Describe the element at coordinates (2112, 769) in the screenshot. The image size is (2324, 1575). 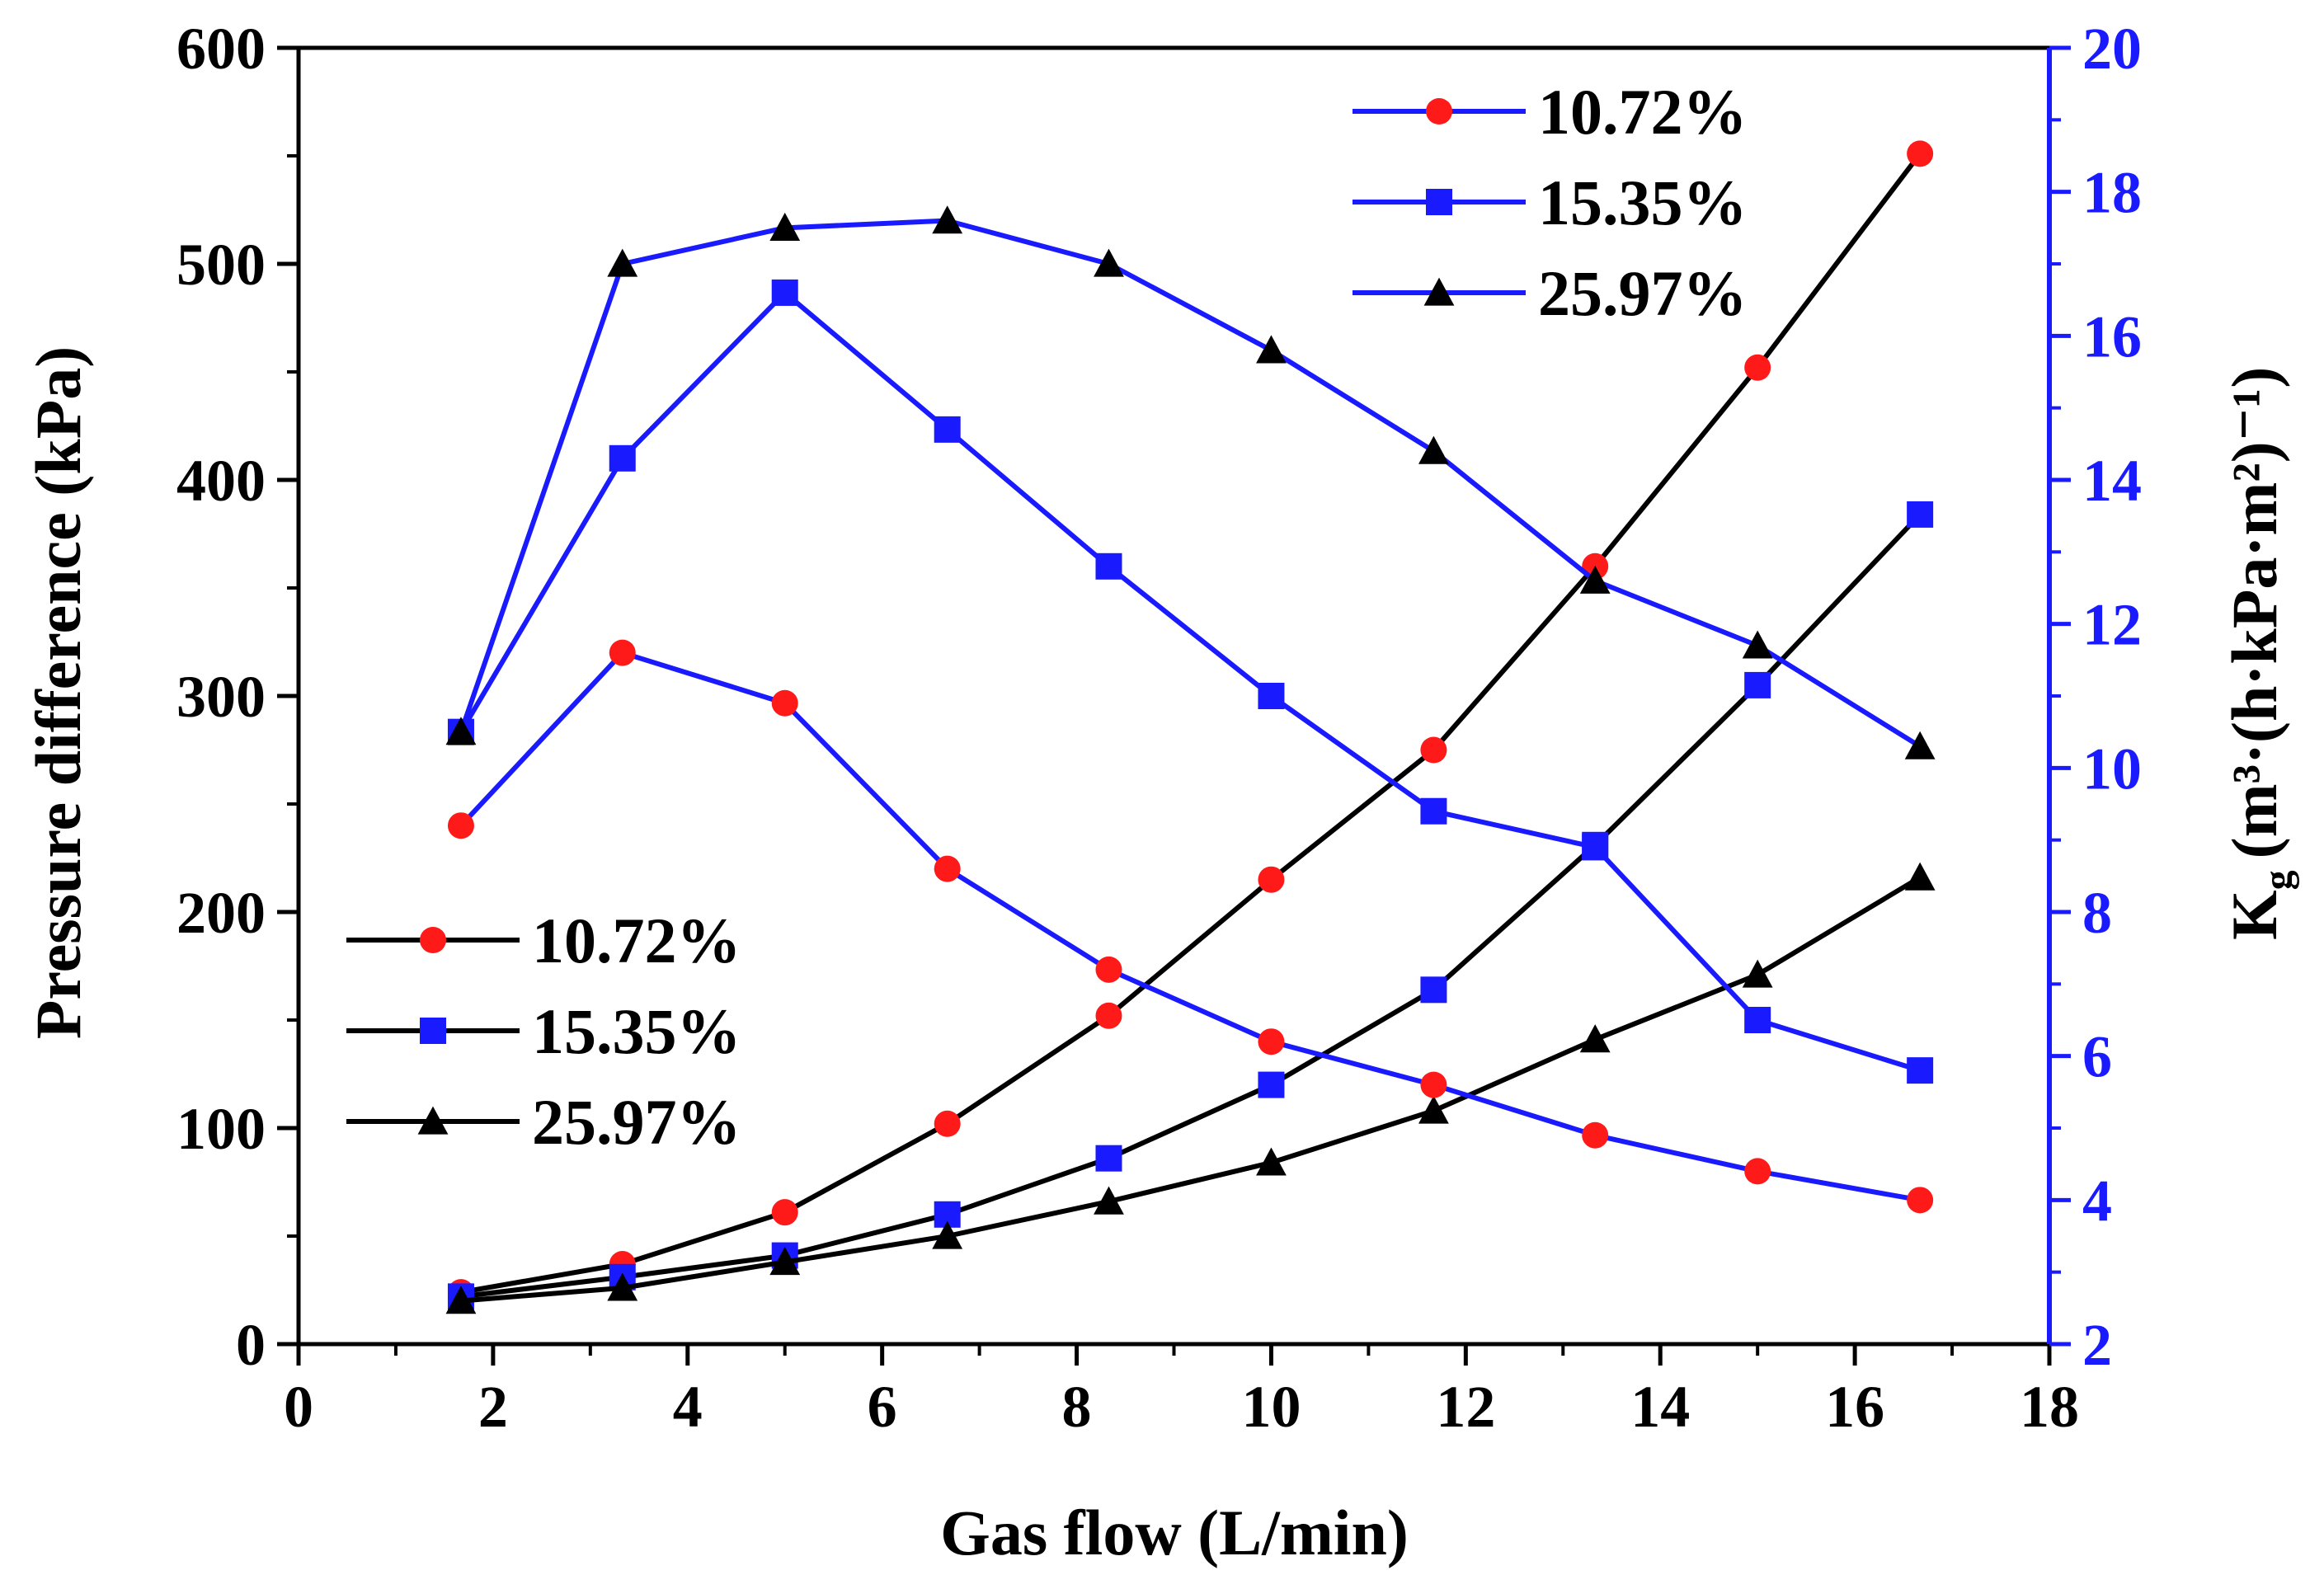
I see `y-right-tick-label: 10` at that location.